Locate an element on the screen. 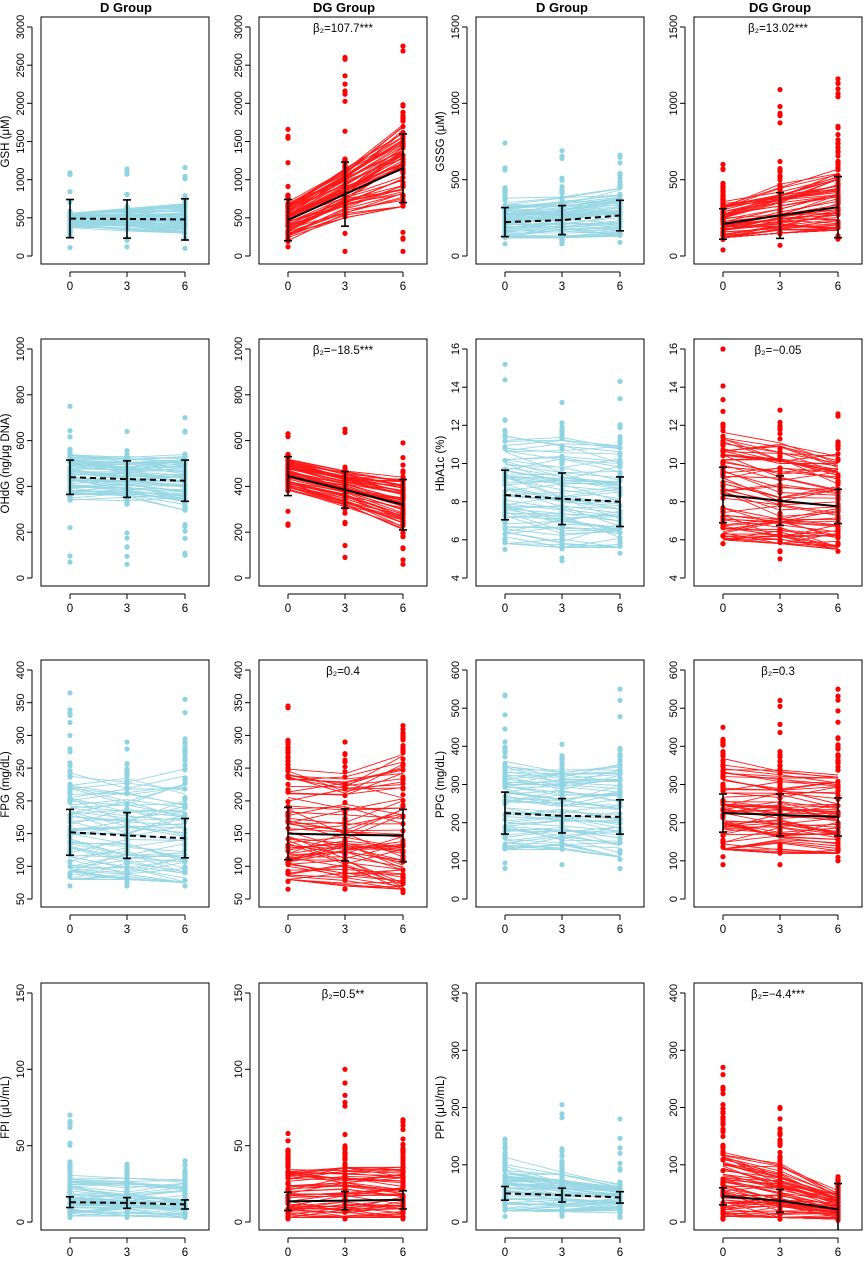 The width and height of the screenshot is (865, 1266). y-tick-label: 10 is located at coordinates (674, 463).